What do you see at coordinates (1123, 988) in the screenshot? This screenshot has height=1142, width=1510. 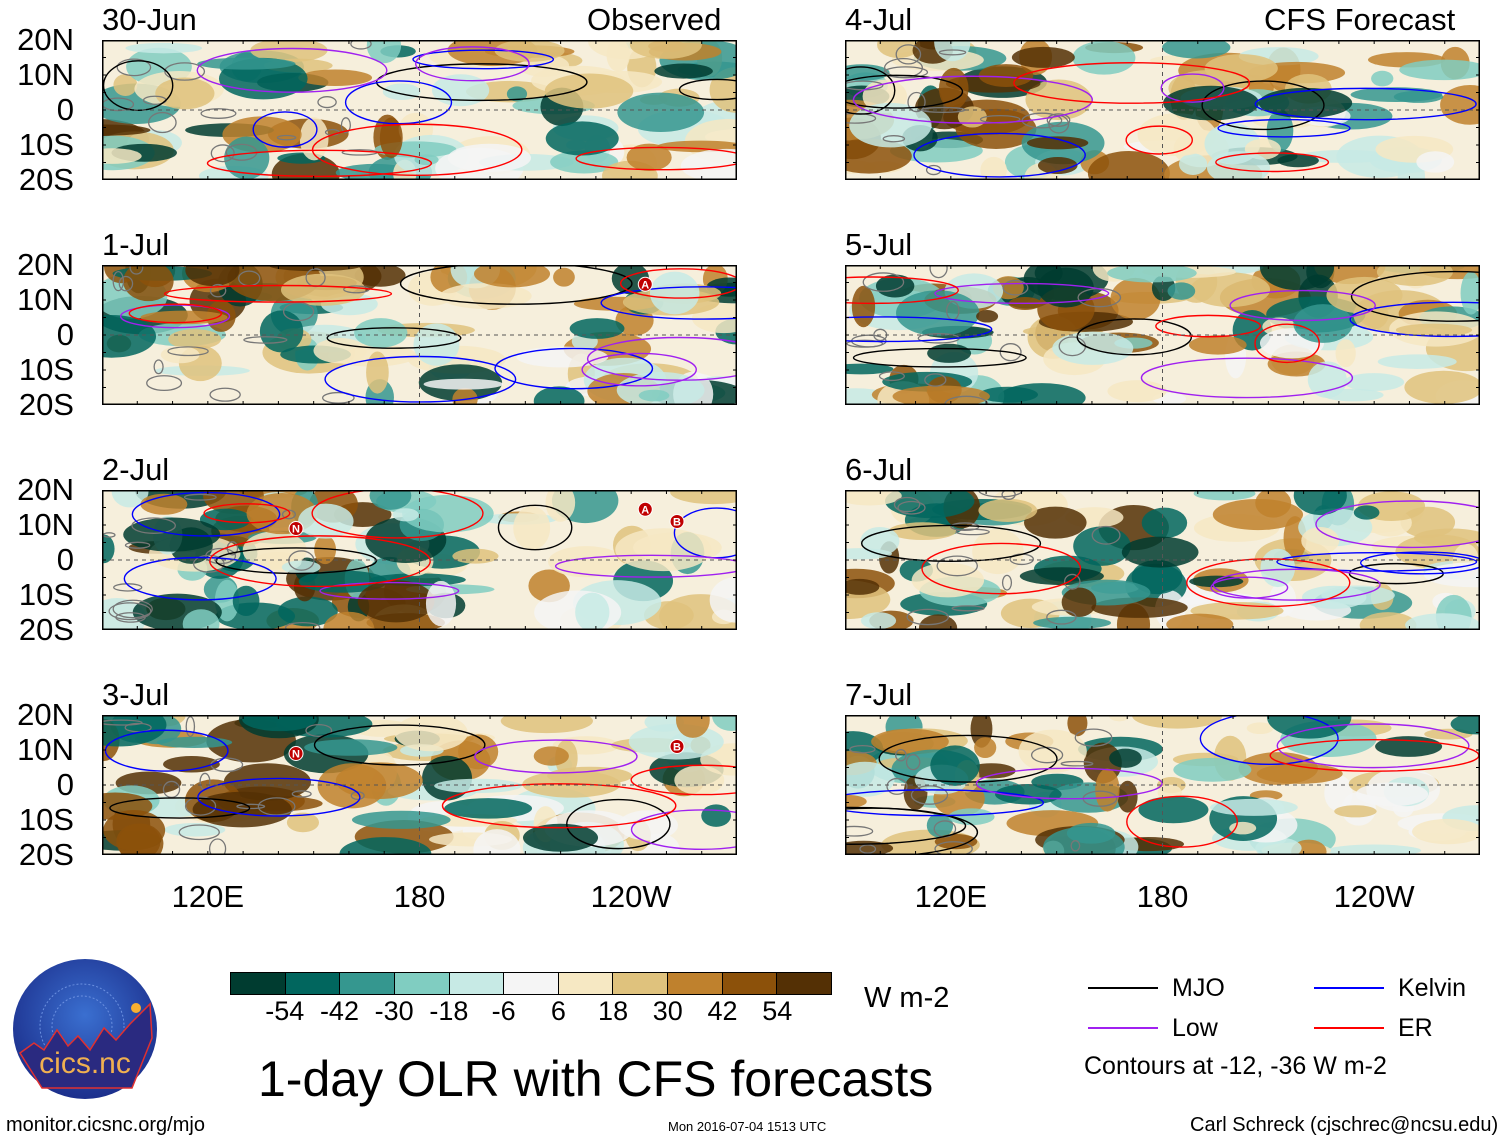 I see `legend-line-mjo` at bounding box center [1123, 988].